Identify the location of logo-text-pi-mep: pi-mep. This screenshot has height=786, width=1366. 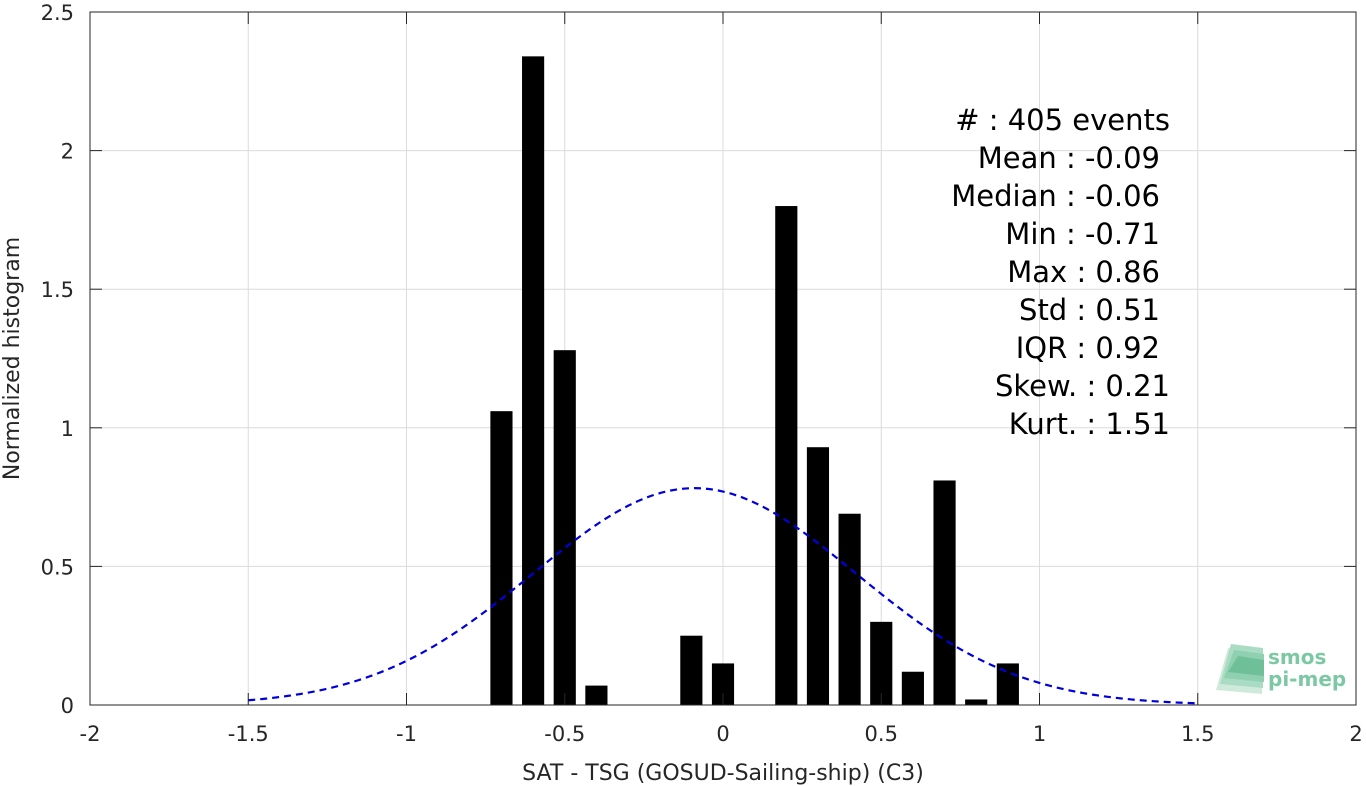
(1307, 679).